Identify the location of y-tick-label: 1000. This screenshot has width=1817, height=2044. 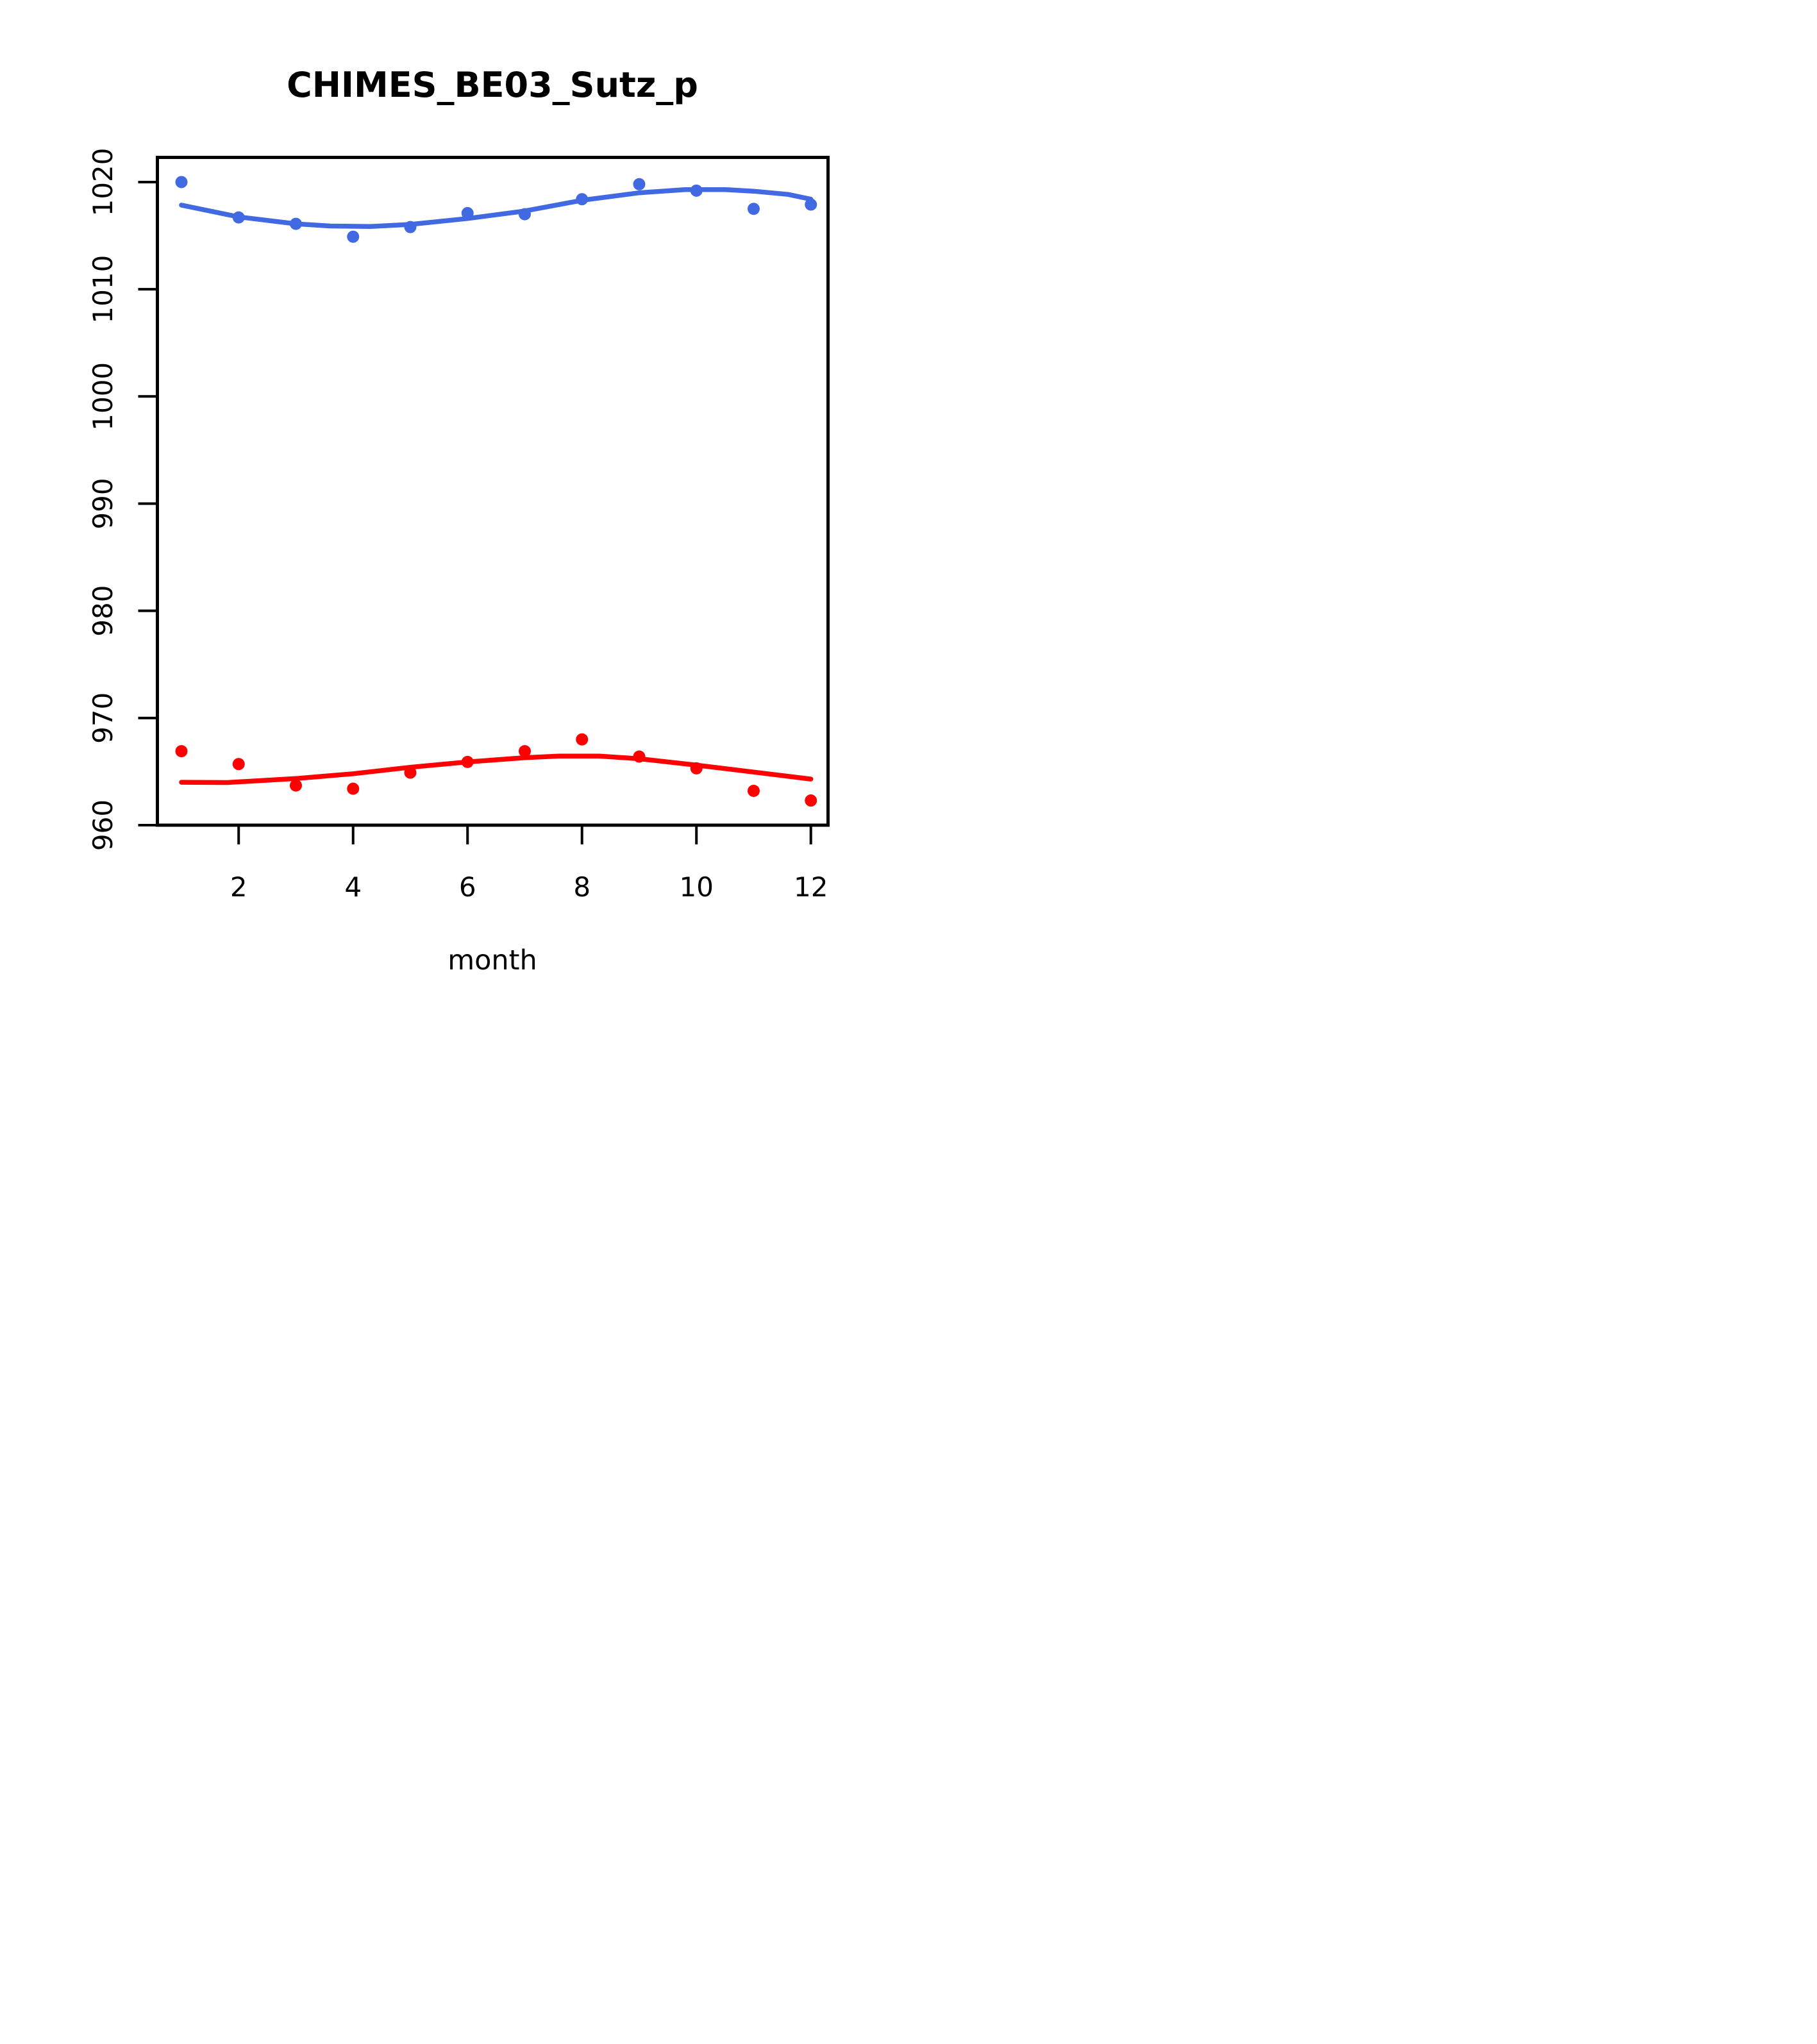
(103, 397).